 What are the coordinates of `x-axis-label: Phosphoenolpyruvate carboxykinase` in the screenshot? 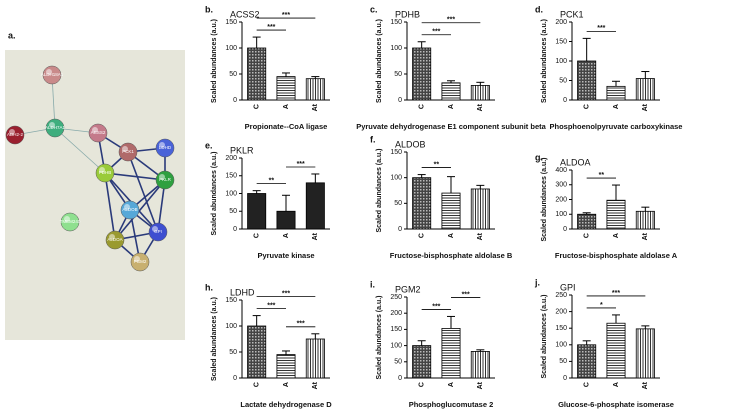 It's located at (616, 126).